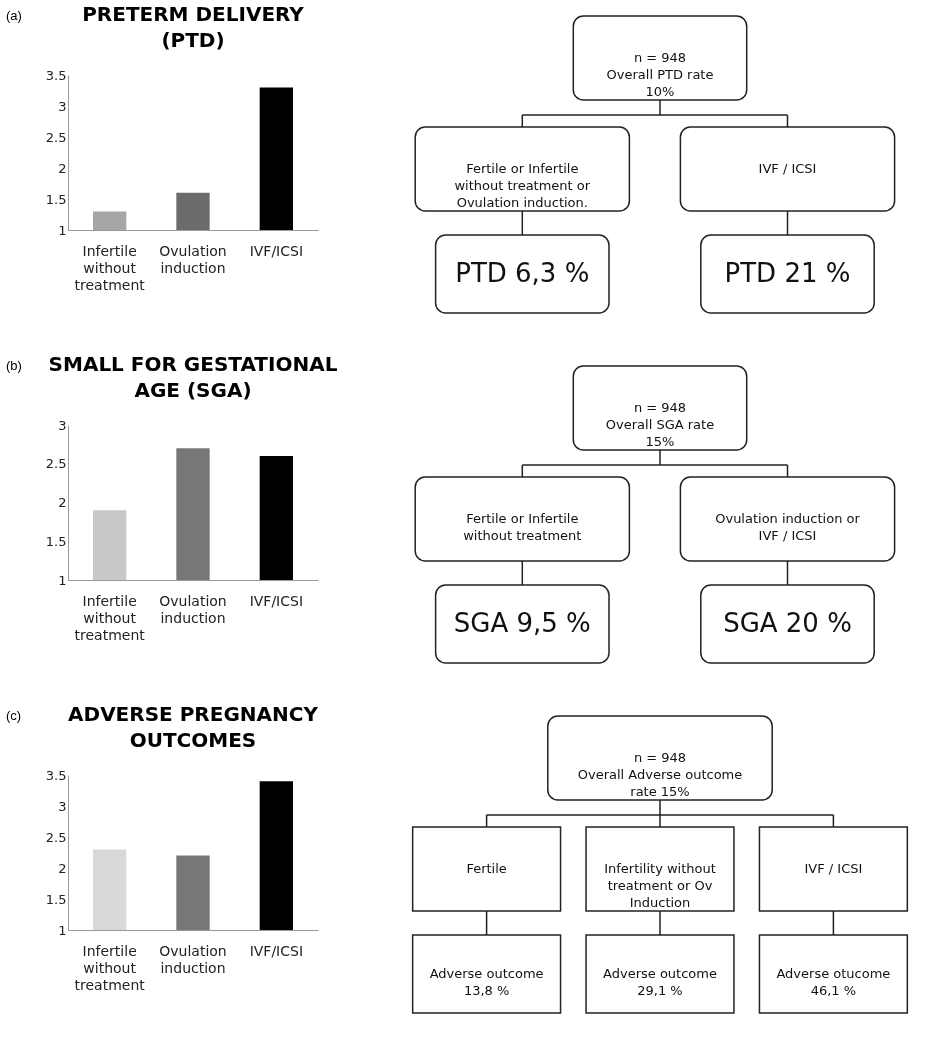 The image size is (949, 1063). Describe the element at coordinates (193, 377) in the screenshot. I see `chart-title: SMALL FOR GESTATIONAL AGE (SGA)` at that location.